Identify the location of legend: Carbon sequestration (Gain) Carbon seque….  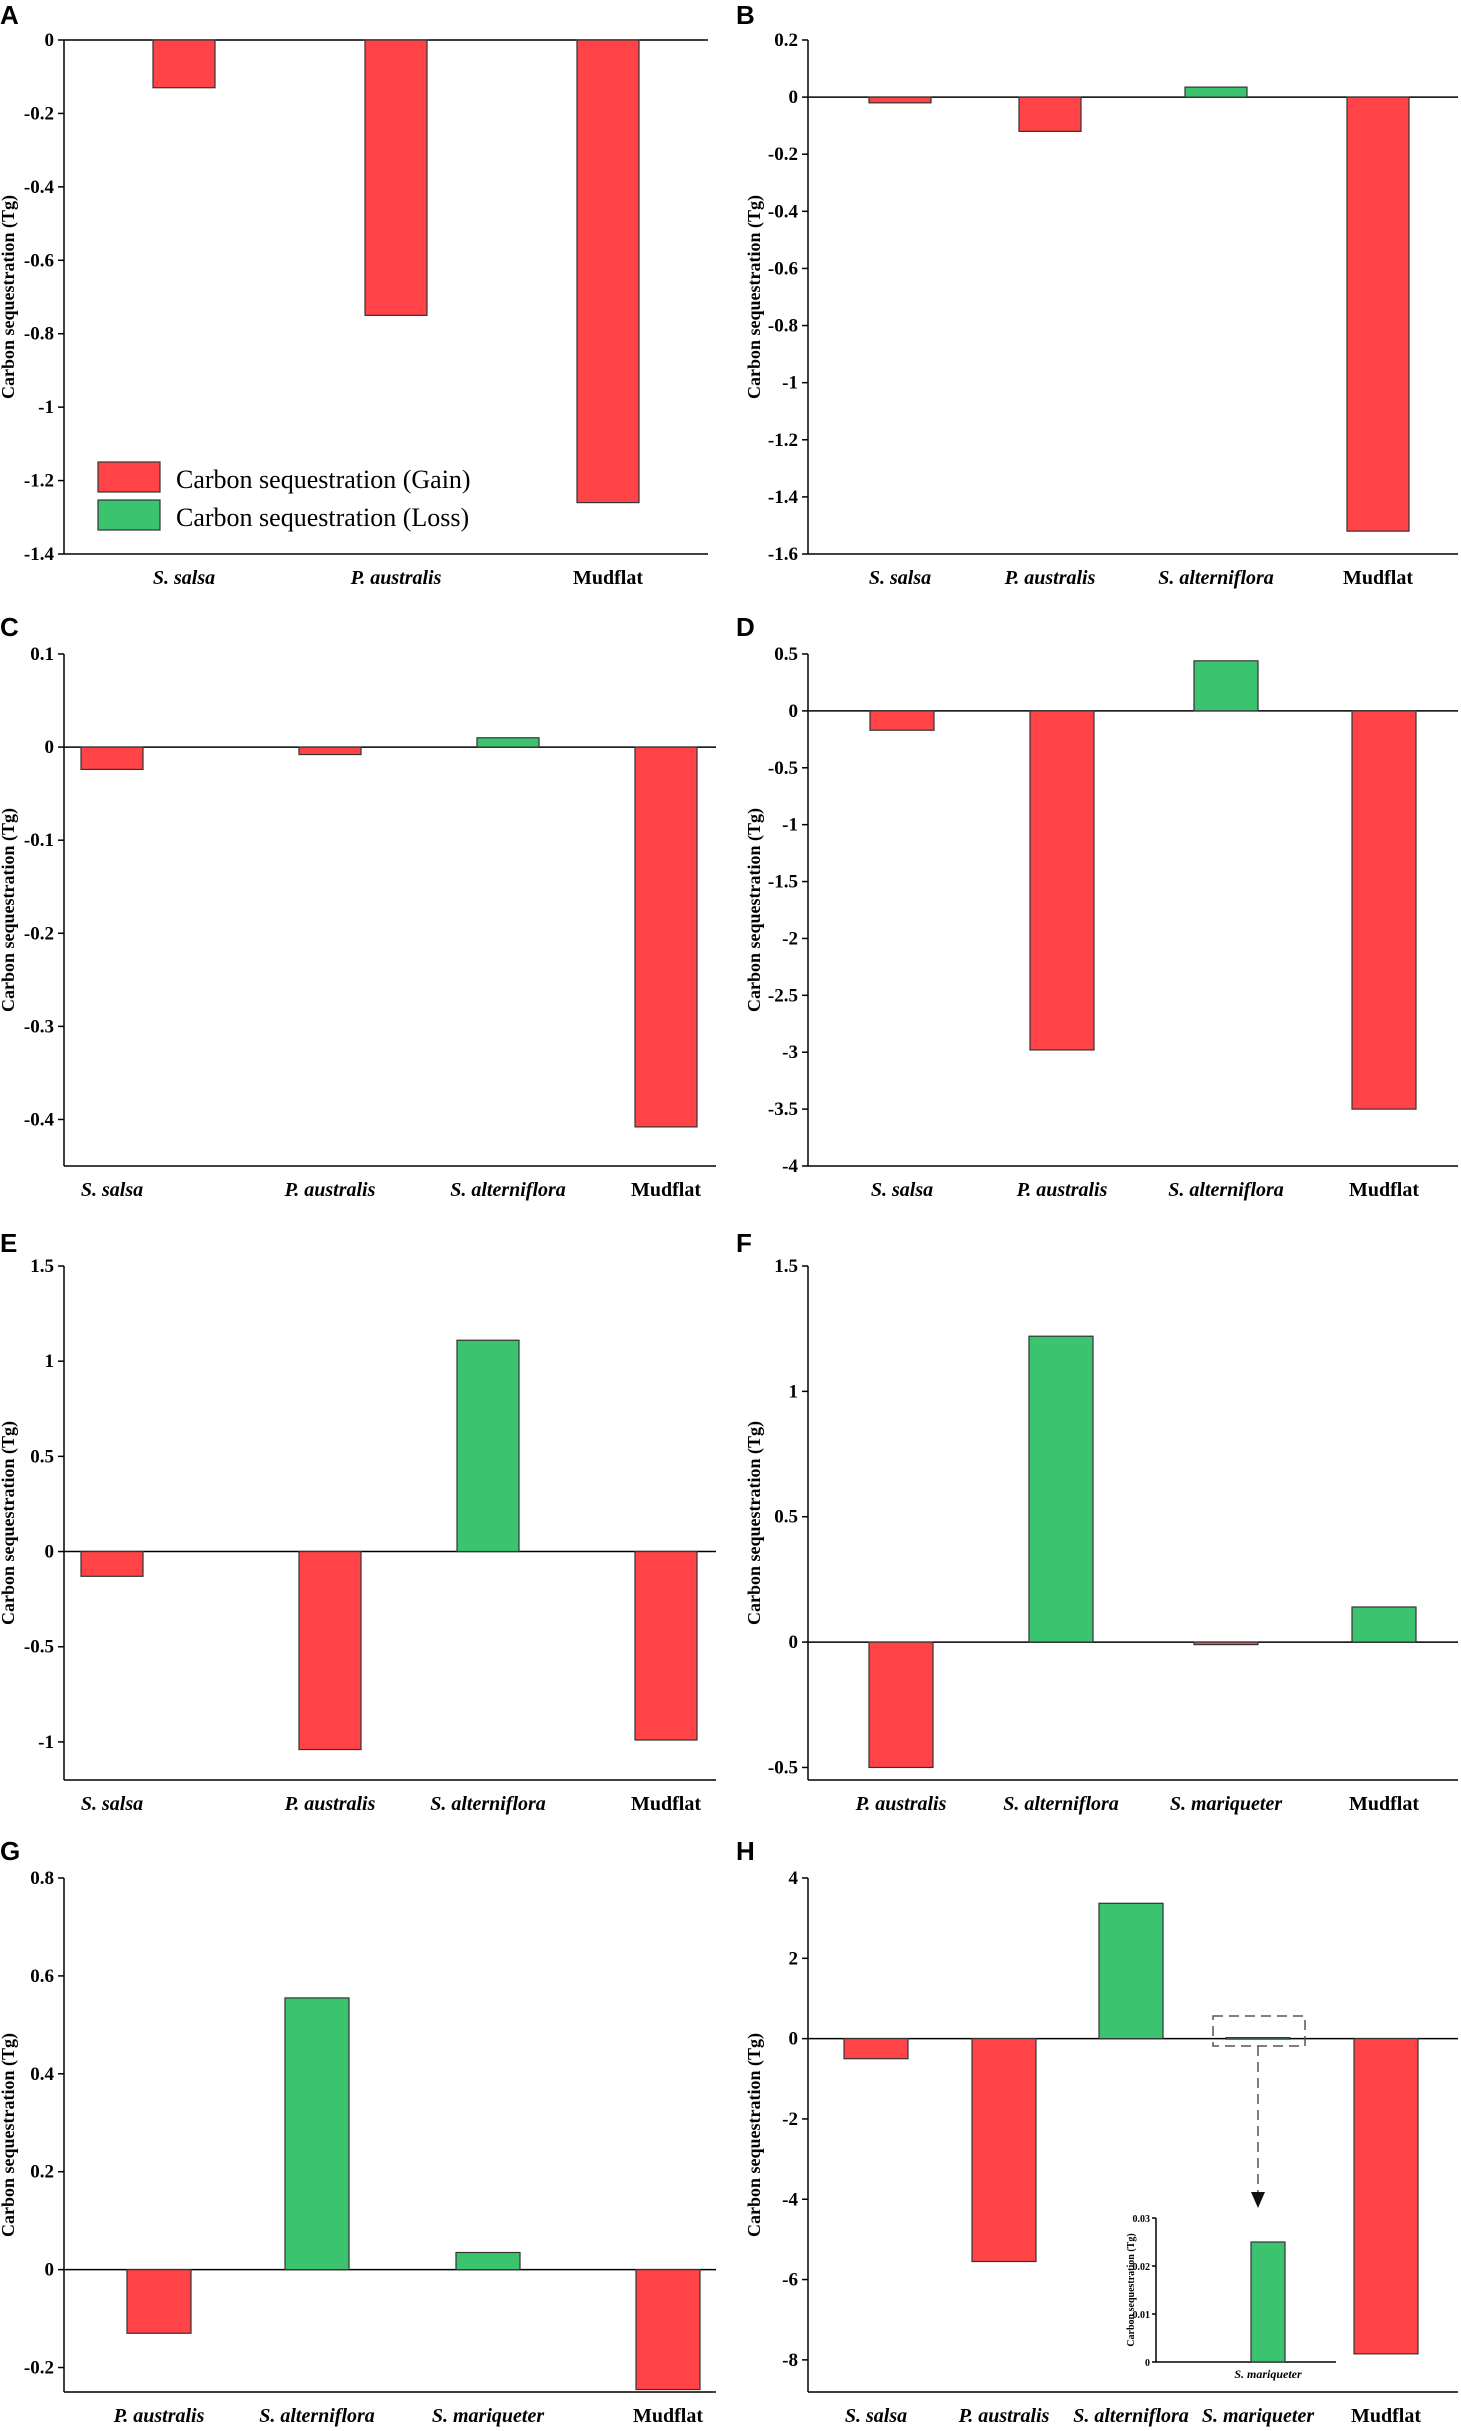
(284, 496).